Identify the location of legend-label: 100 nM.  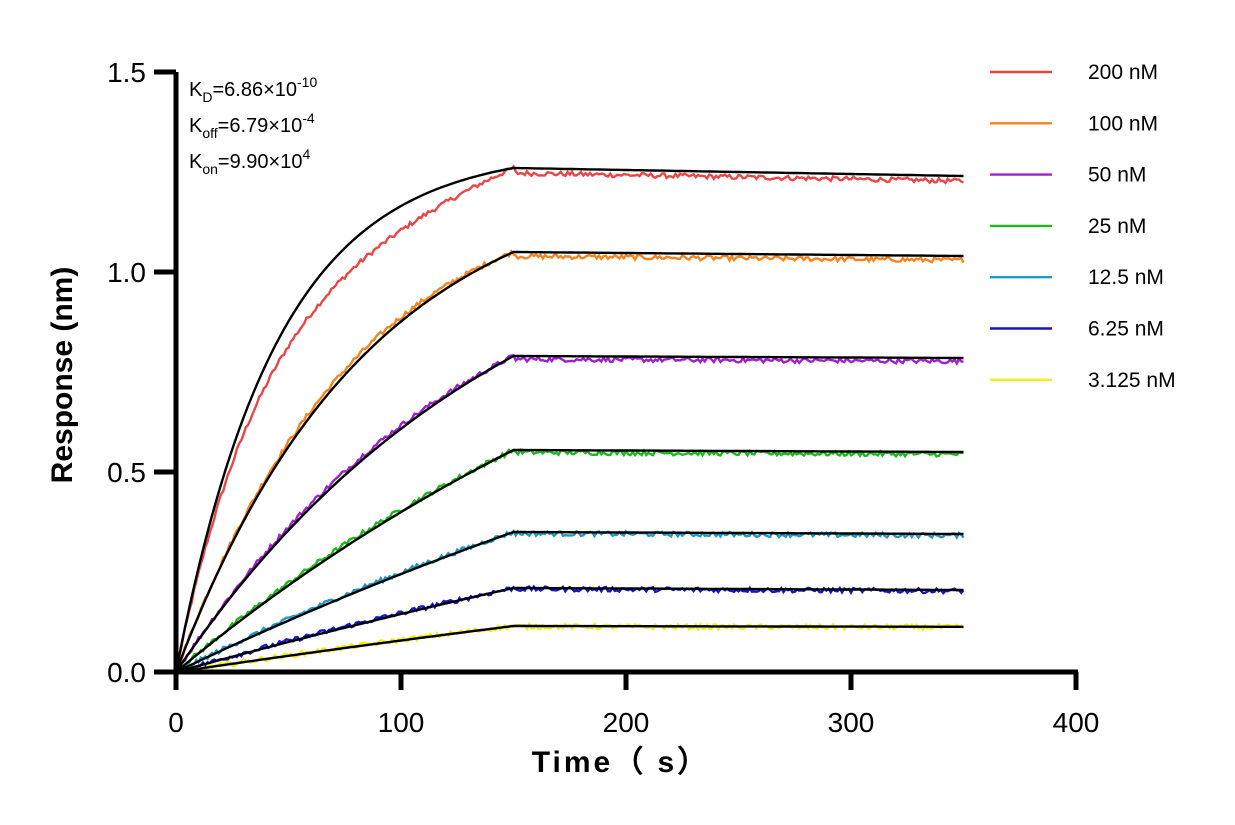
(1123, 123).